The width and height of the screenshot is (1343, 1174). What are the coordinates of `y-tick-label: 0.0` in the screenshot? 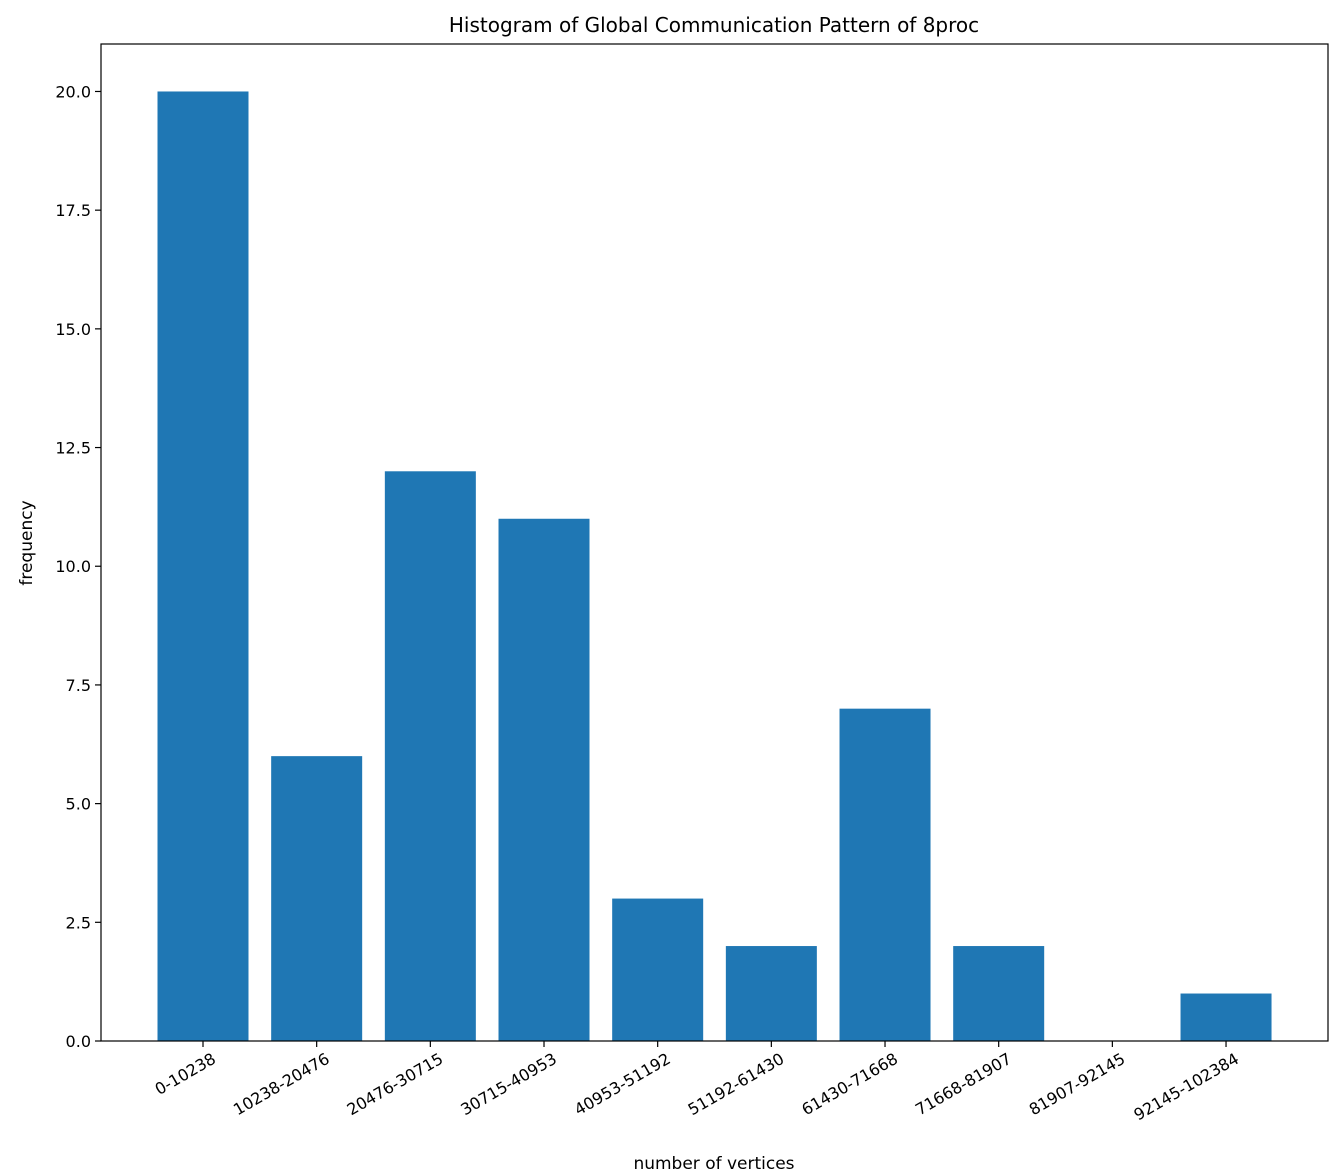 It's located at (78, 1041).